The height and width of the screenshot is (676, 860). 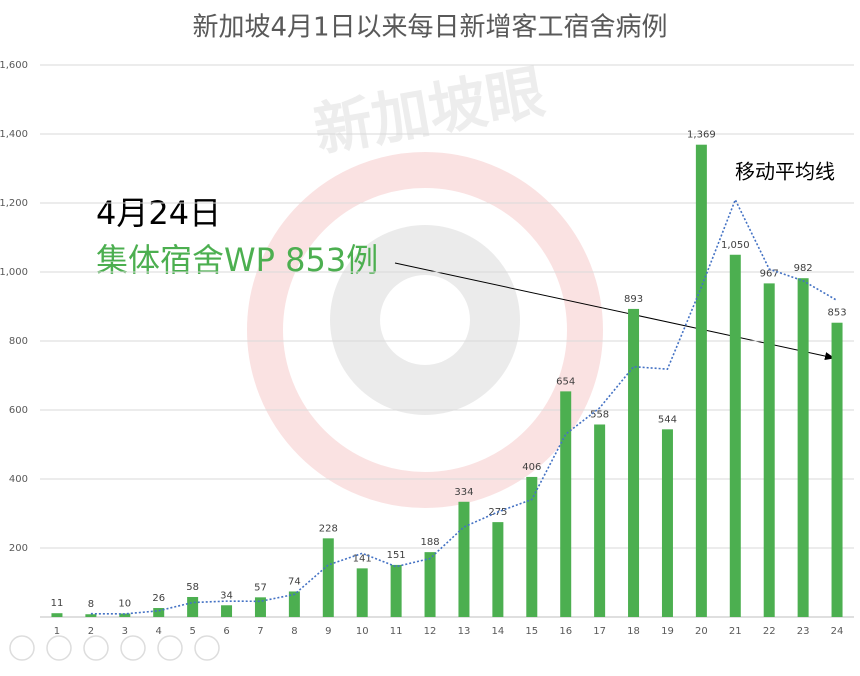 I want to click on x-tick-label: 7, so click(x=260, y=631).